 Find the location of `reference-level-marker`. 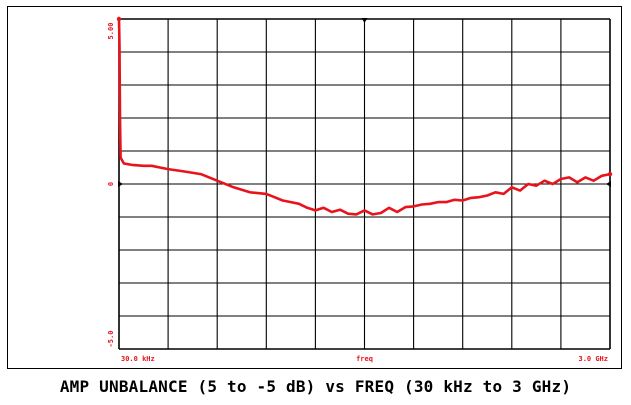

reference-level-marker is located at coordinates (120, 184).